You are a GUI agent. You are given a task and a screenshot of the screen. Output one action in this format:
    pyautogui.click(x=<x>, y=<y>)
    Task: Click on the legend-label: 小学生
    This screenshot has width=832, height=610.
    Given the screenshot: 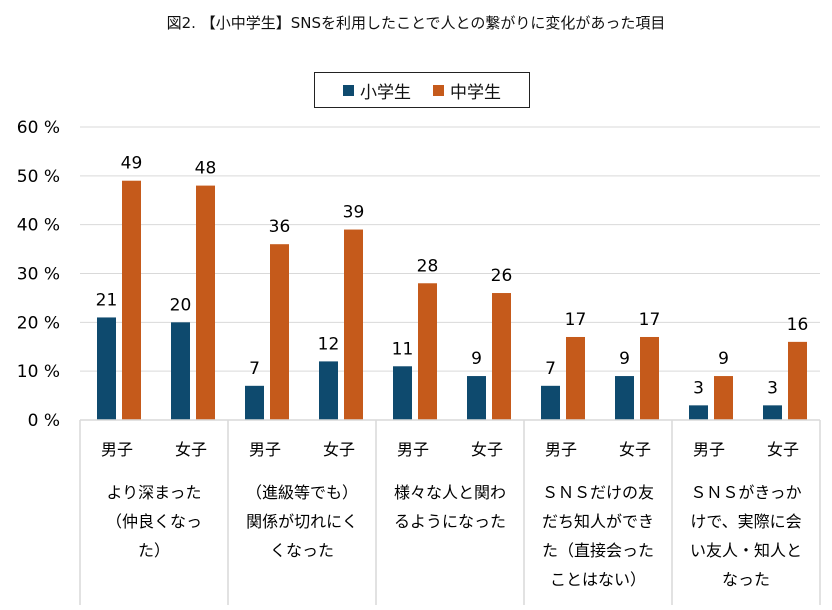 What is the action you would take?
    pyautogui.click(x=385, y=92)
    